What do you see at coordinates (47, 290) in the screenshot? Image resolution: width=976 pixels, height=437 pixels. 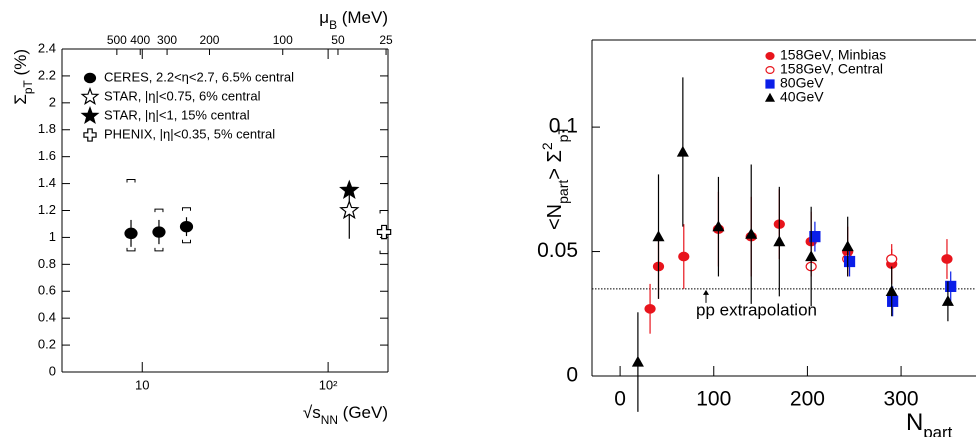 I see `y-tick-label: 0.6` at bounding box center [47, 290].